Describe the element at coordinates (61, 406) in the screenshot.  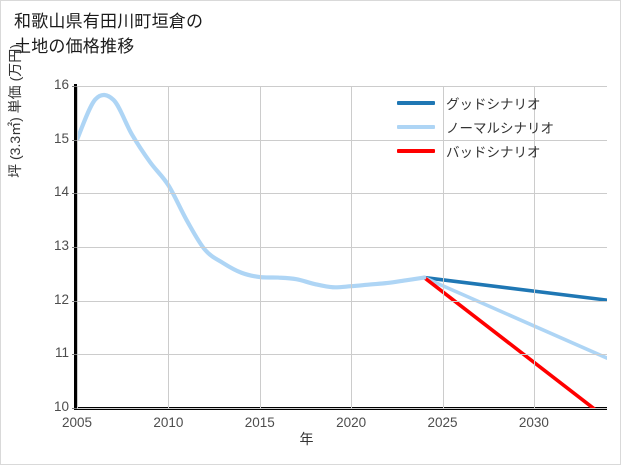
I see `y-tick-label: 10` at that location.